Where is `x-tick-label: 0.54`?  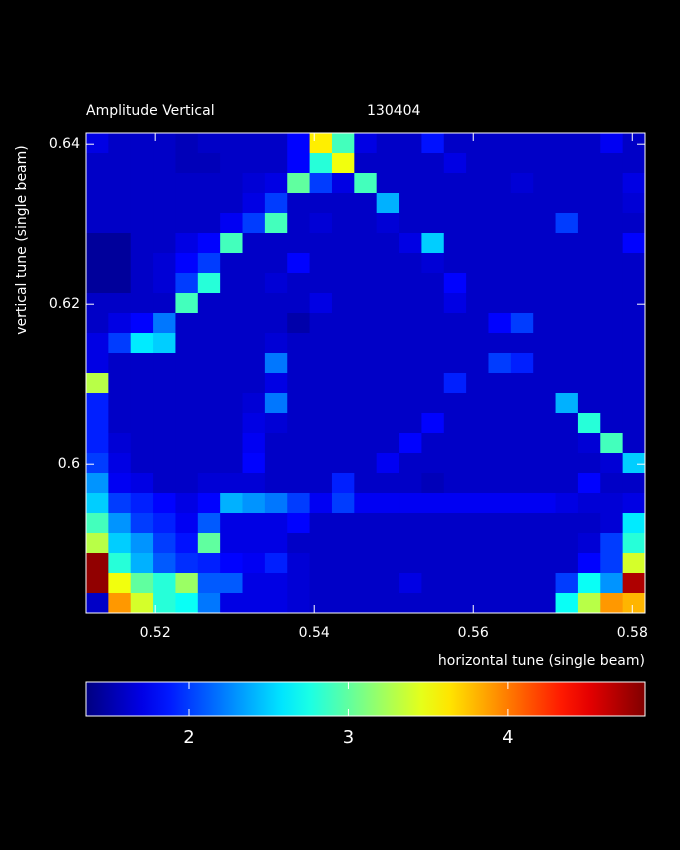
x-tick-label: 0.54 is located at coordinates (314, 633).